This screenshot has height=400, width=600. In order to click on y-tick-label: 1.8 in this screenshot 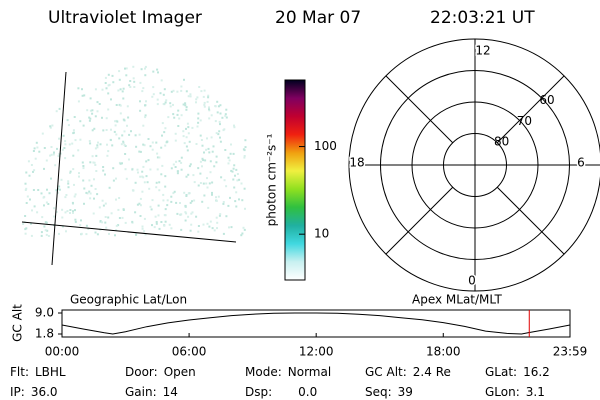, I will do `click(44, 334)`.